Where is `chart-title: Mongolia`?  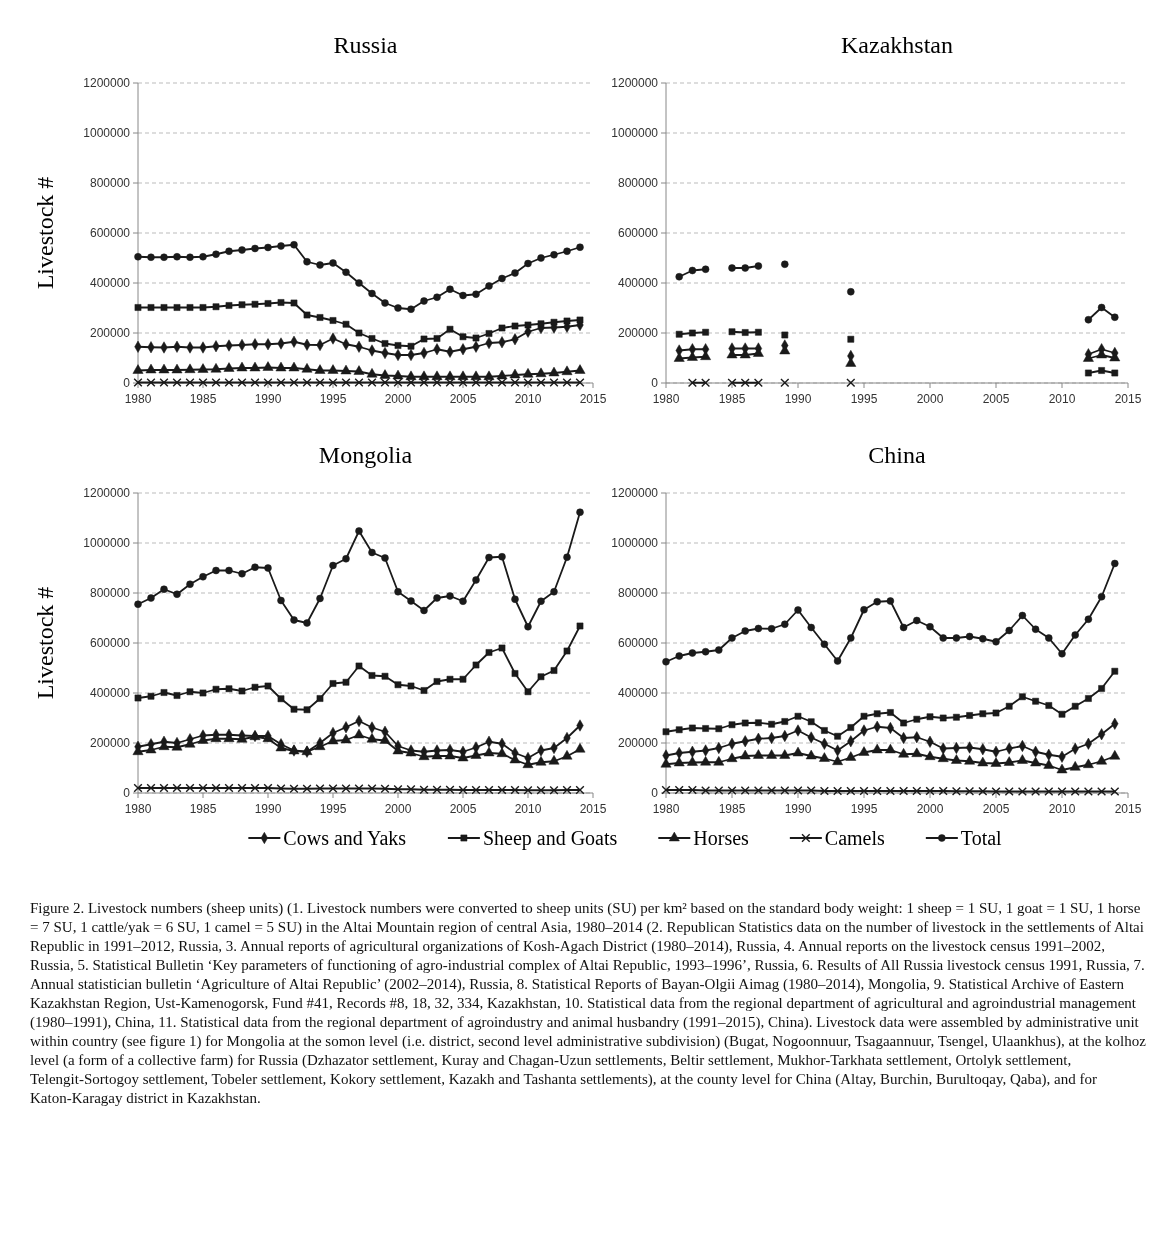 chart-title: Mongolia is located at coordinates (365, 455).